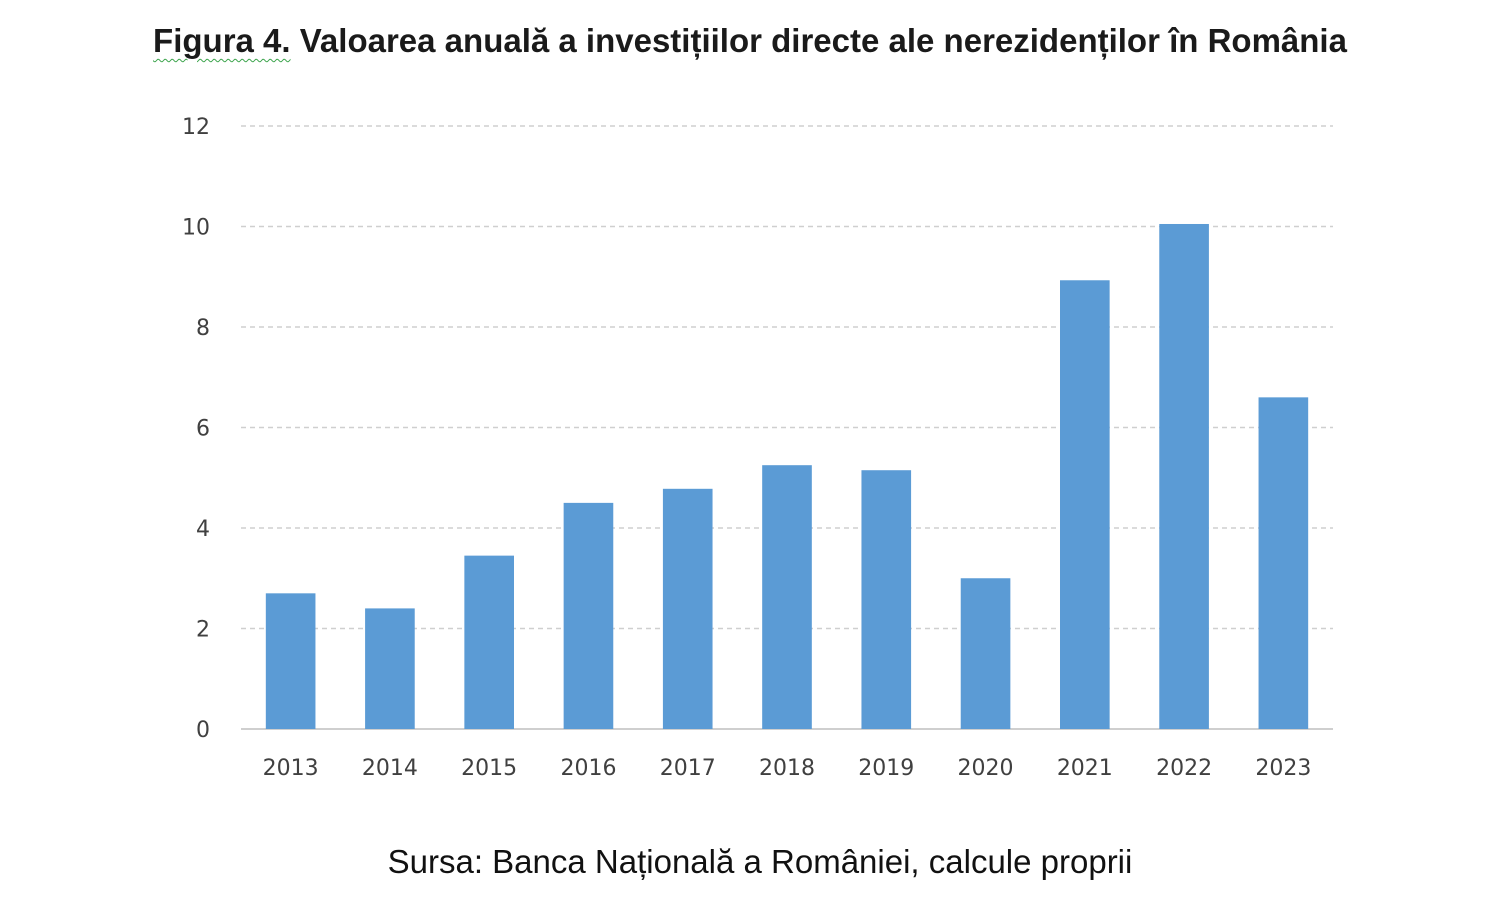 This screenshot has width=1500, height=900. What do you see at coordinates (687, 608) in the screenshot?
I see `bar-2017` at bounding box center [687, 608].